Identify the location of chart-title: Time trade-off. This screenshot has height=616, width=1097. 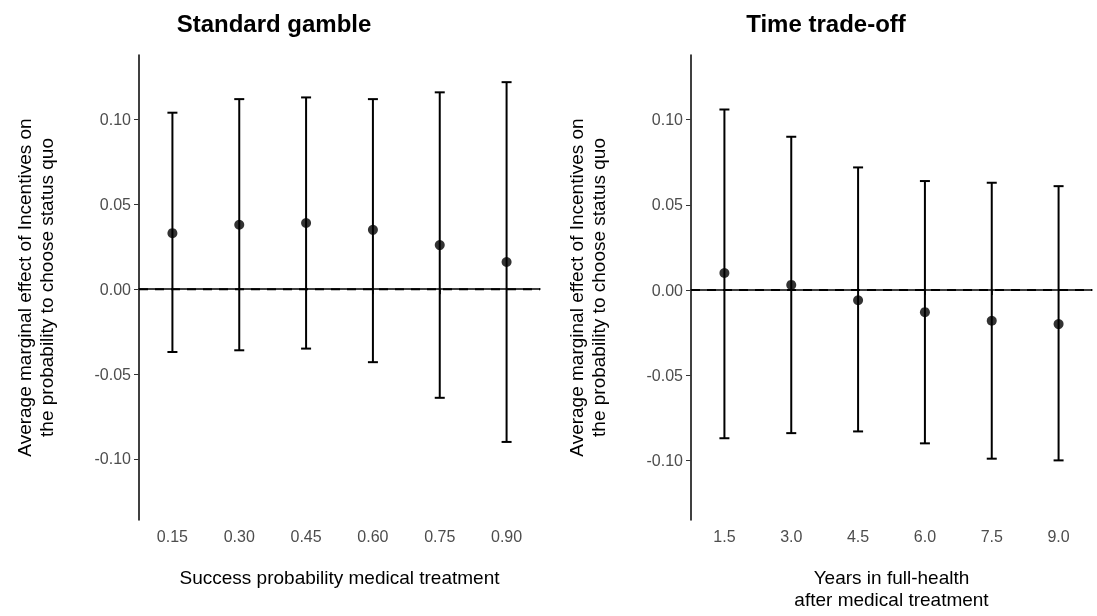
(826, 23).